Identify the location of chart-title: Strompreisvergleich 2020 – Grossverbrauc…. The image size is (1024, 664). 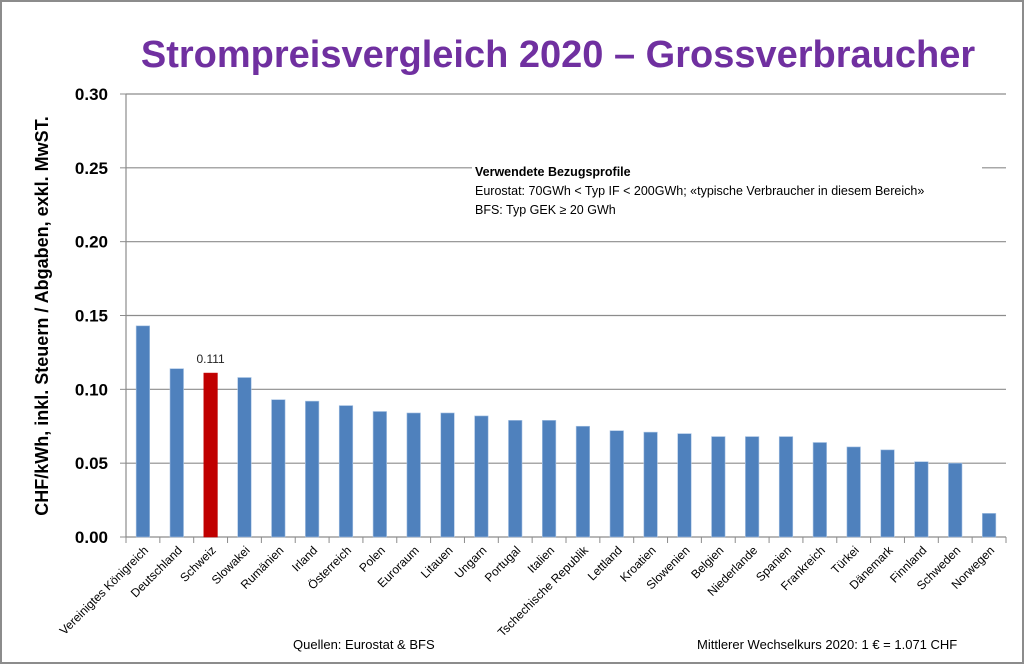
(558, 55).